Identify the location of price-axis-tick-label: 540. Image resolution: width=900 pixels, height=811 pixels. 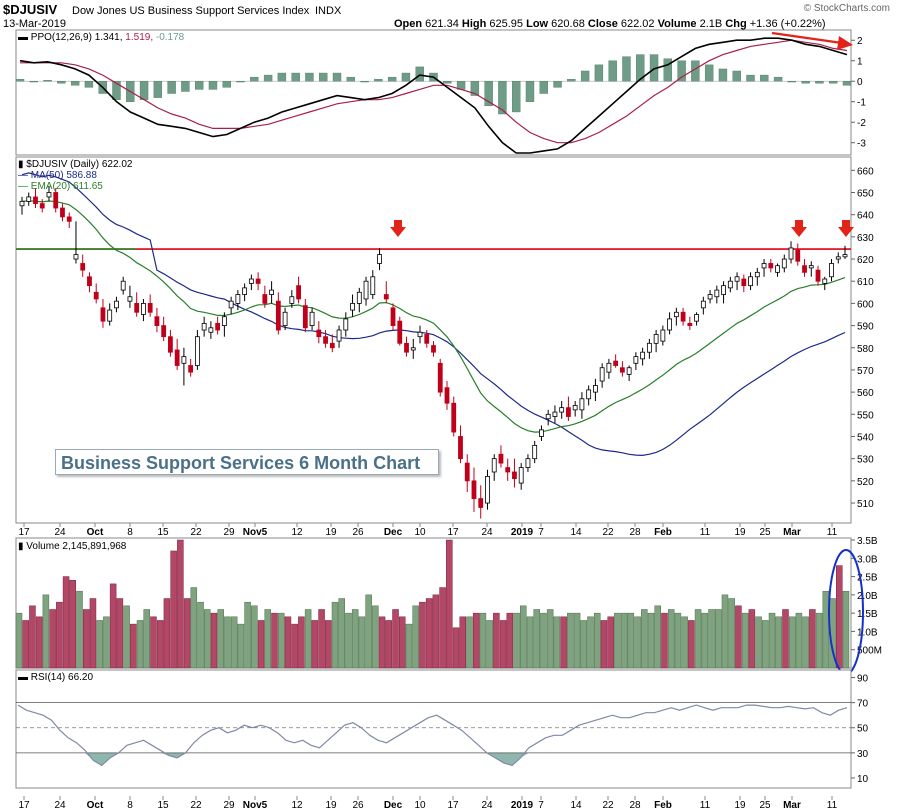
(865, 437).